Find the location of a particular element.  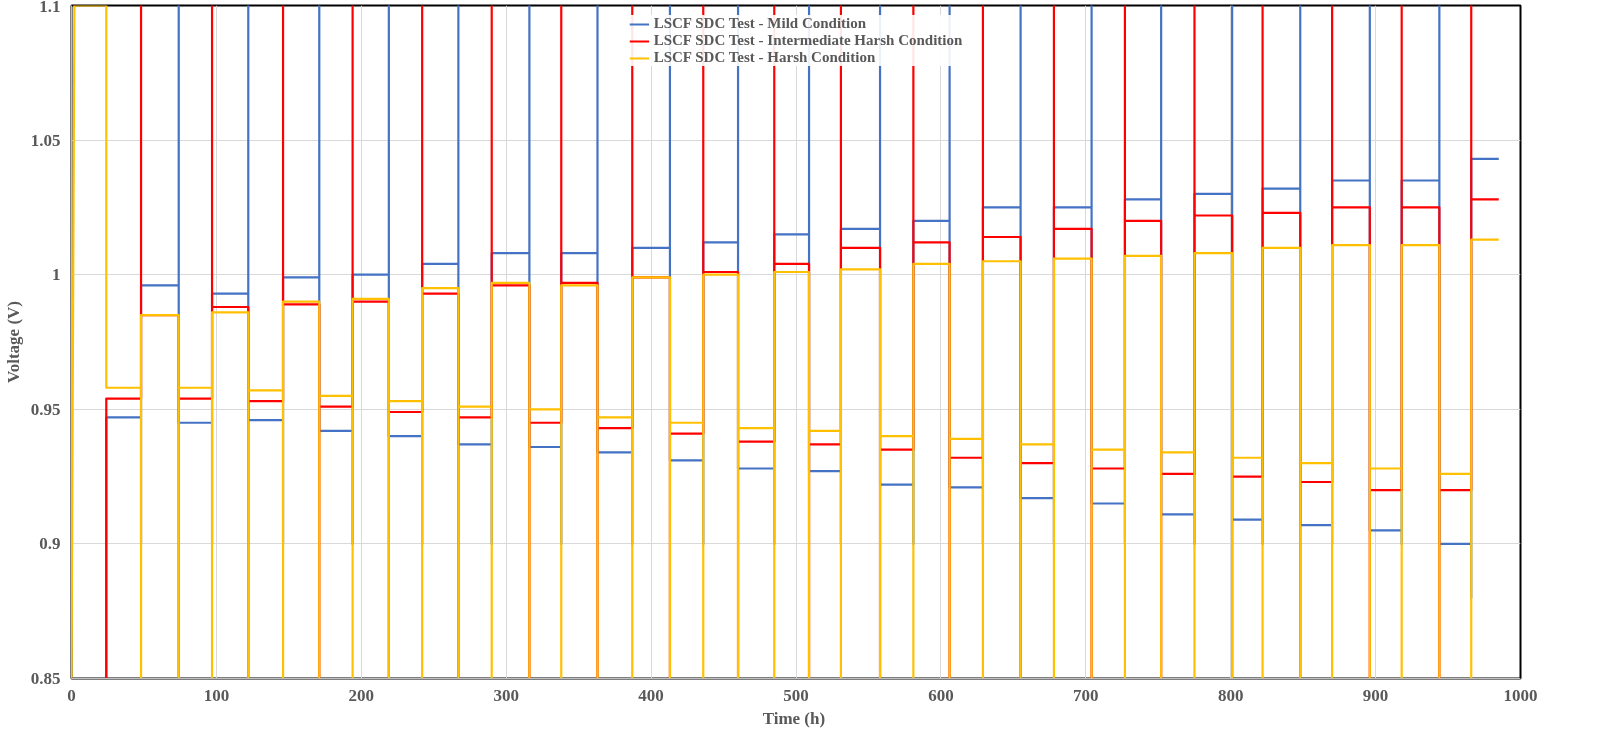

y-tick-label: 0.95 is located at coordinates (45, 409).